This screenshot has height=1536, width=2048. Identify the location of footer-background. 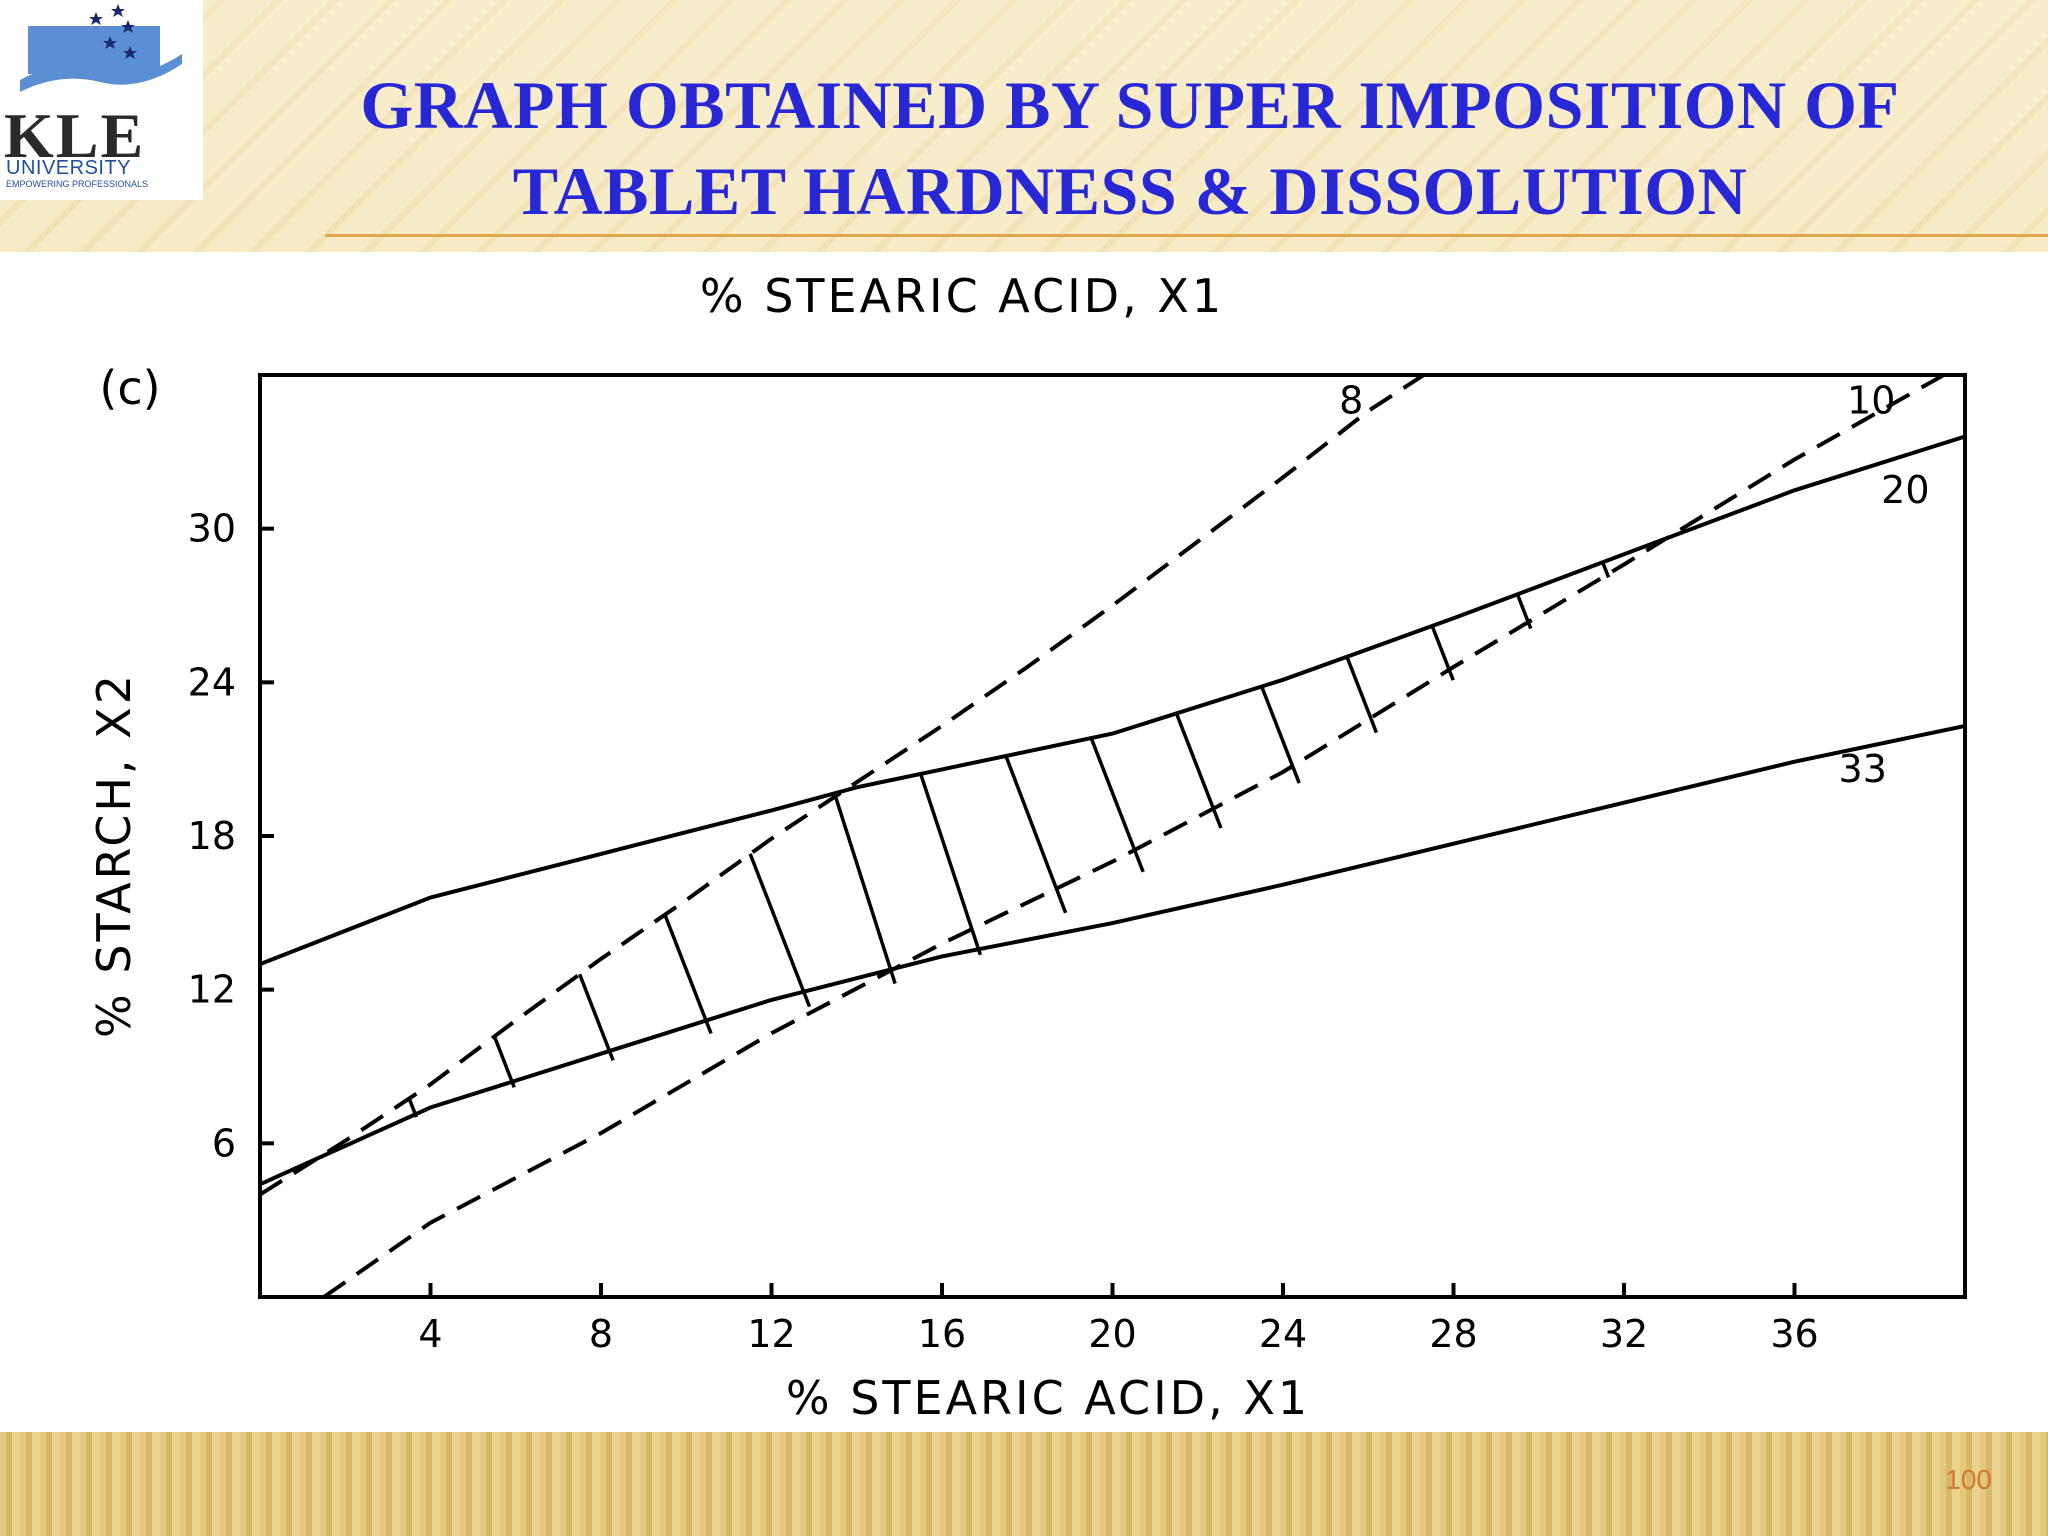
(1024, 1484).